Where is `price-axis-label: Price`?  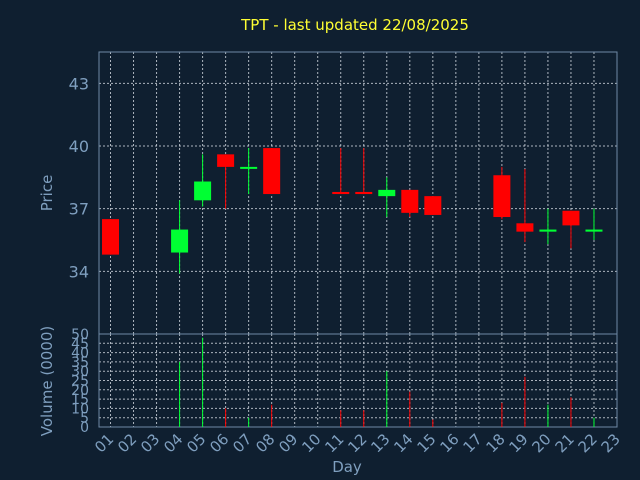 price-axis-label: Price is located at coordinates (47, 193).